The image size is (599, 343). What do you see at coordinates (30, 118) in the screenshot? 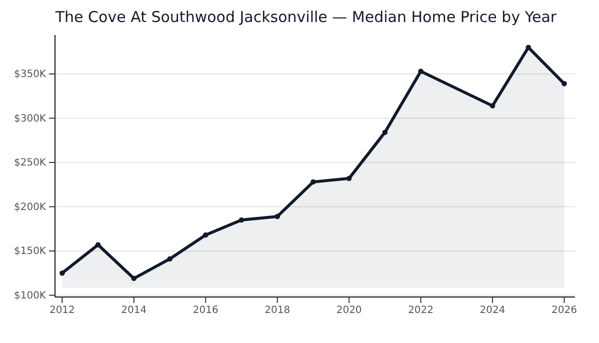
I see `y-tick-label: $300K` at bounding box center [30, 118].